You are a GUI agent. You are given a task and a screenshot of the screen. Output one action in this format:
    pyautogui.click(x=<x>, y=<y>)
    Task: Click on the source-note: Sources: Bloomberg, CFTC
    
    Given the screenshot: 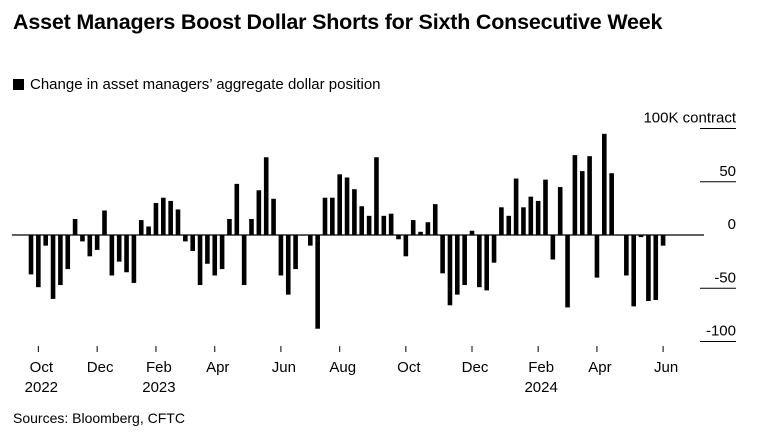 What is the action you would take?
    pyautogui.click(x=99, y=418)
    